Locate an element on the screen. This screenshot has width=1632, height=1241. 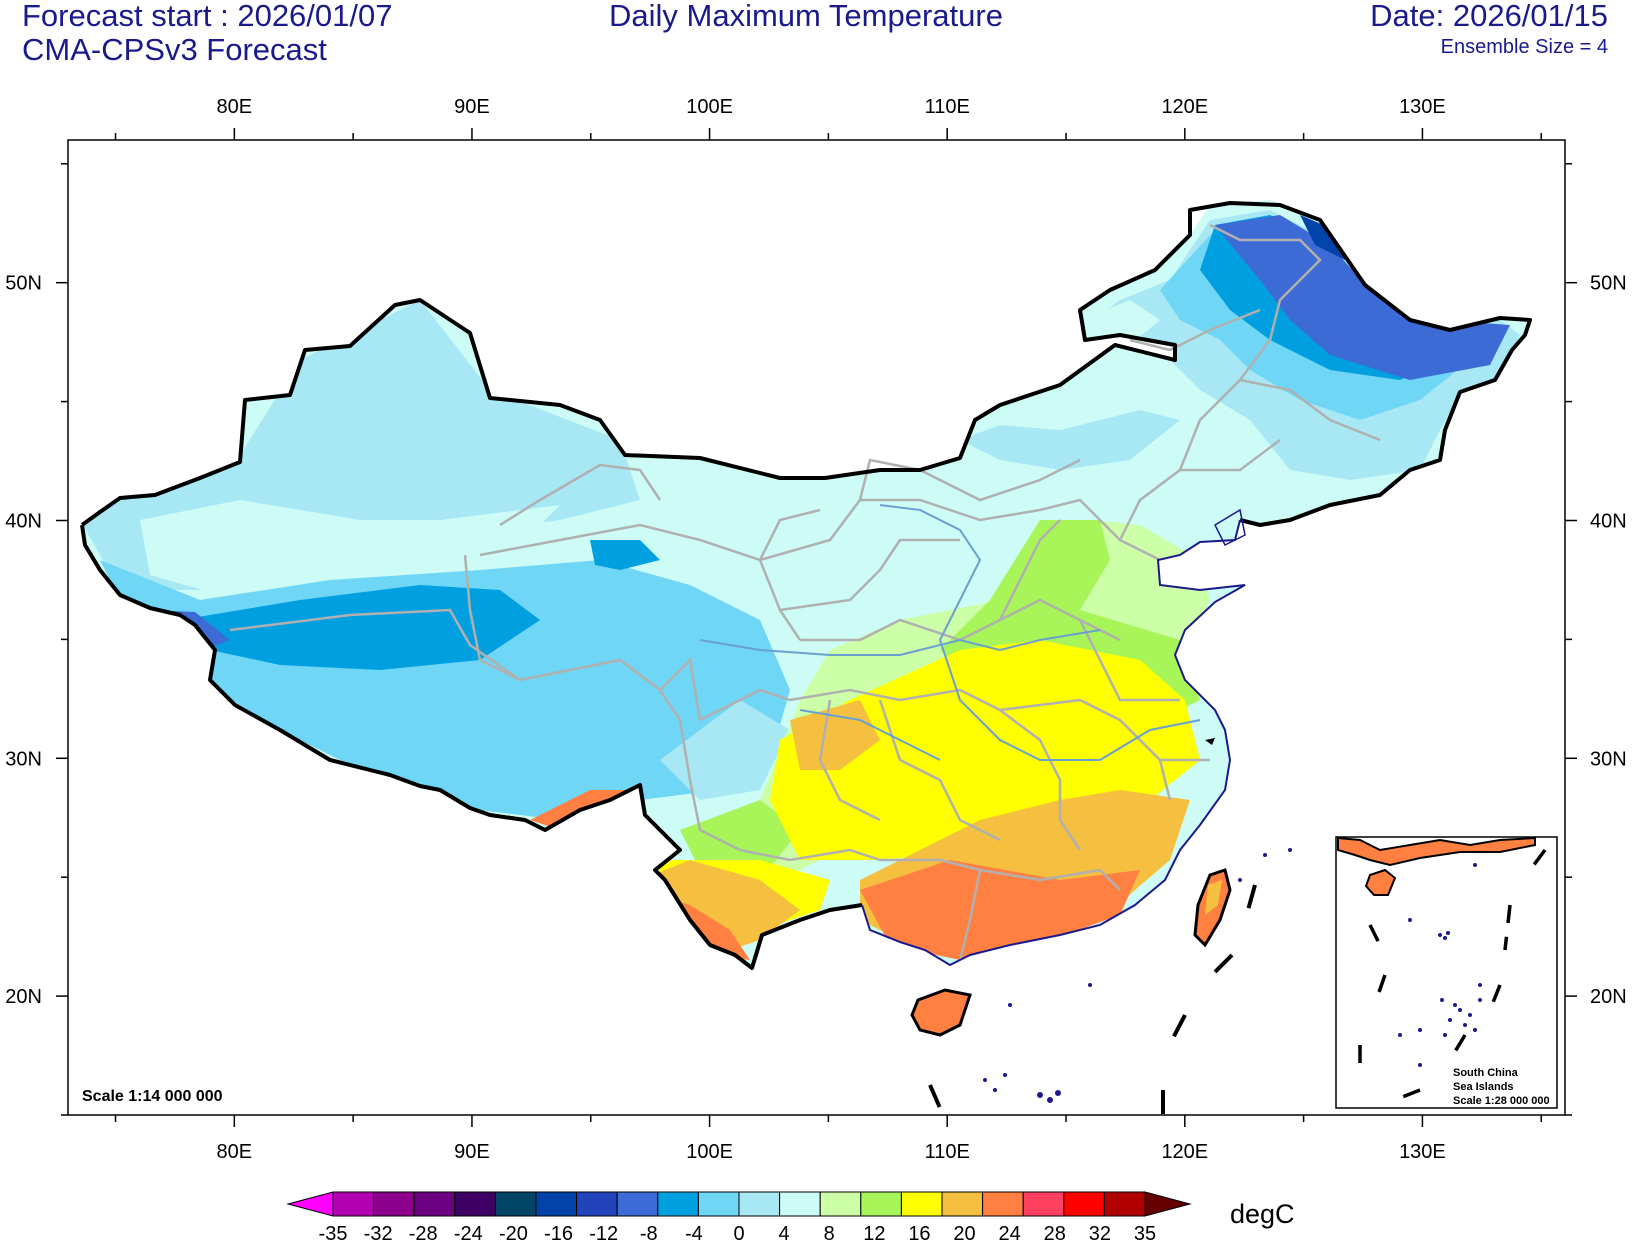
inset-label-line1: South China is located at coordinates (1486, 1073).